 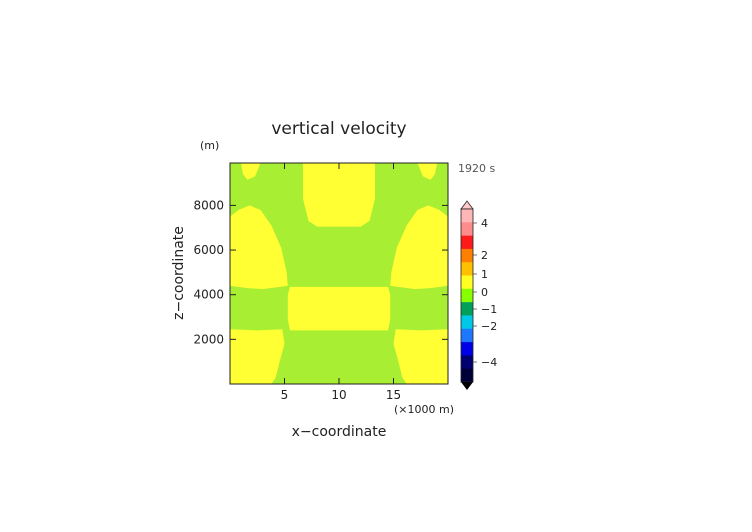 I want to click on x-tick-label: 10, so click(x=338, y=395).